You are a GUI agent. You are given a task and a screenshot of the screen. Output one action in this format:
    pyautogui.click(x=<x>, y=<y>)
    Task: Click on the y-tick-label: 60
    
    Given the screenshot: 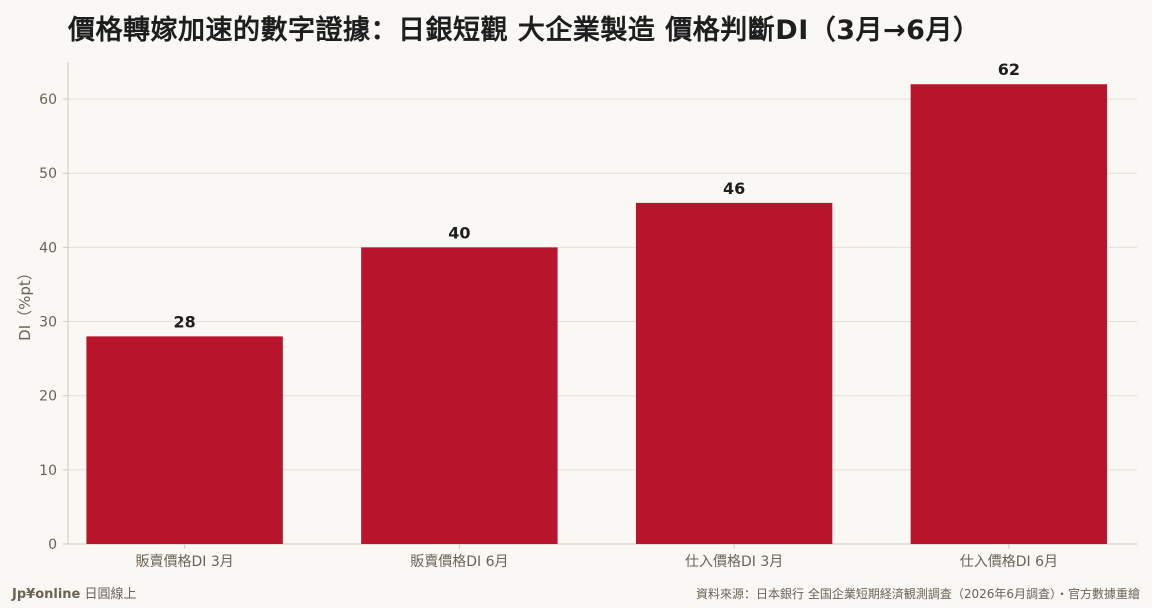 What is the action you would take?
    pyautogui.click(x=48, y=100)
    